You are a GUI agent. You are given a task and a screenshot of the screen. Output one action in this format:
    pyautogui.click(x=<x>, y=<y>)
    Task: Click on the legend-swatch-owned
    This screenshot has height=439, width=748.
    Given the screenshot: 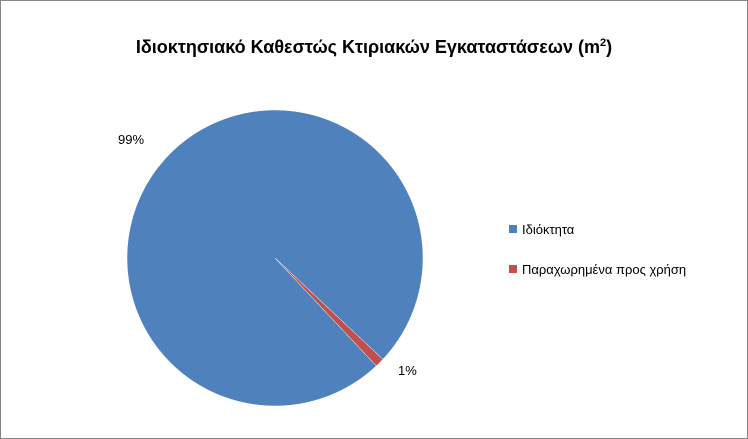 What is the action you would take?
    pyautogui.click(x=513, y=229)
    